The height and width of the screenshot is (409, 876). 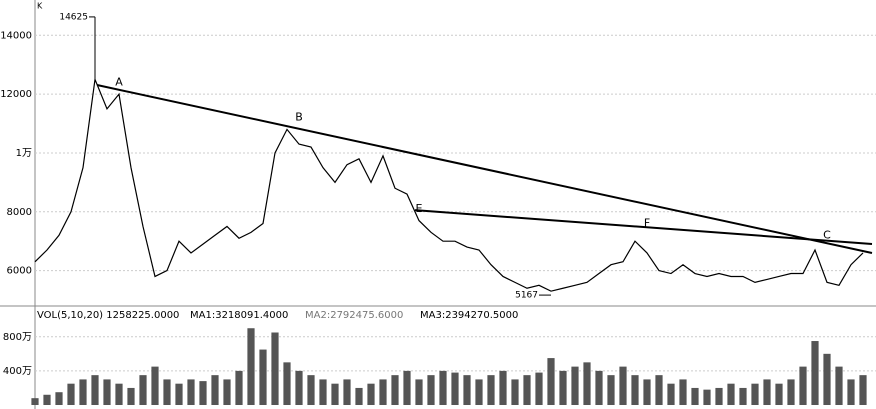 I want to click on point-label: A, so click(x=119, y=81).